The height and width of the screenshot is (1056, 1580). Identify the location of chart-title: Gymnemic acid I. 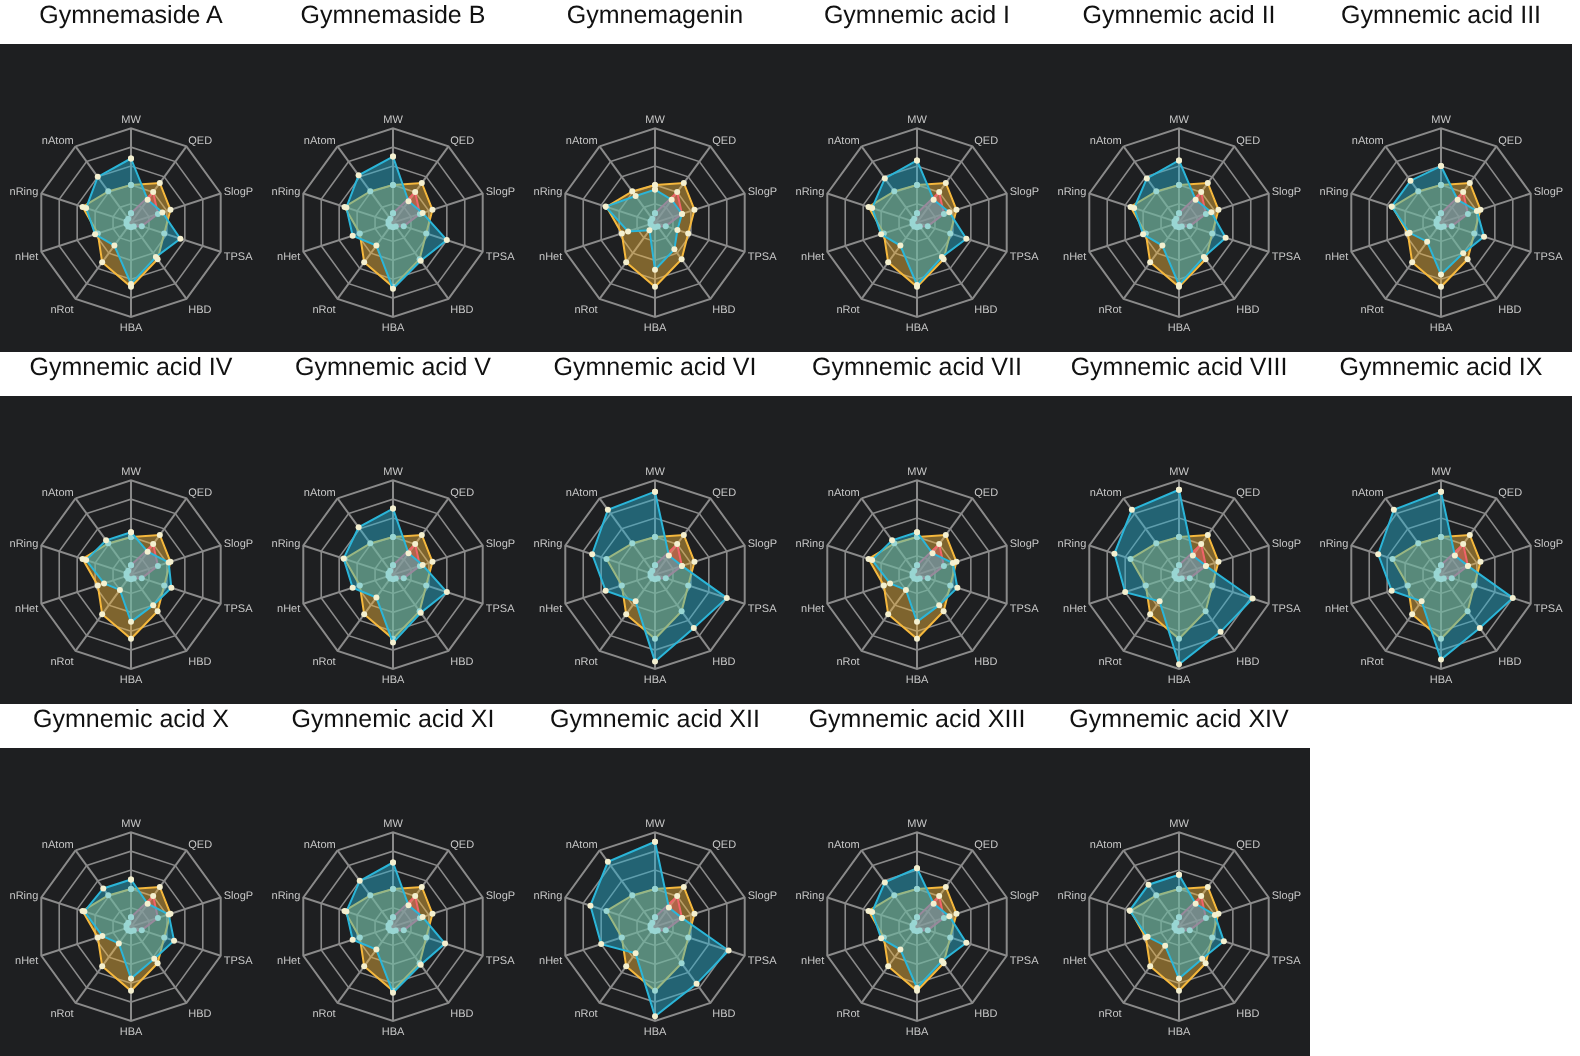
(917, 14).